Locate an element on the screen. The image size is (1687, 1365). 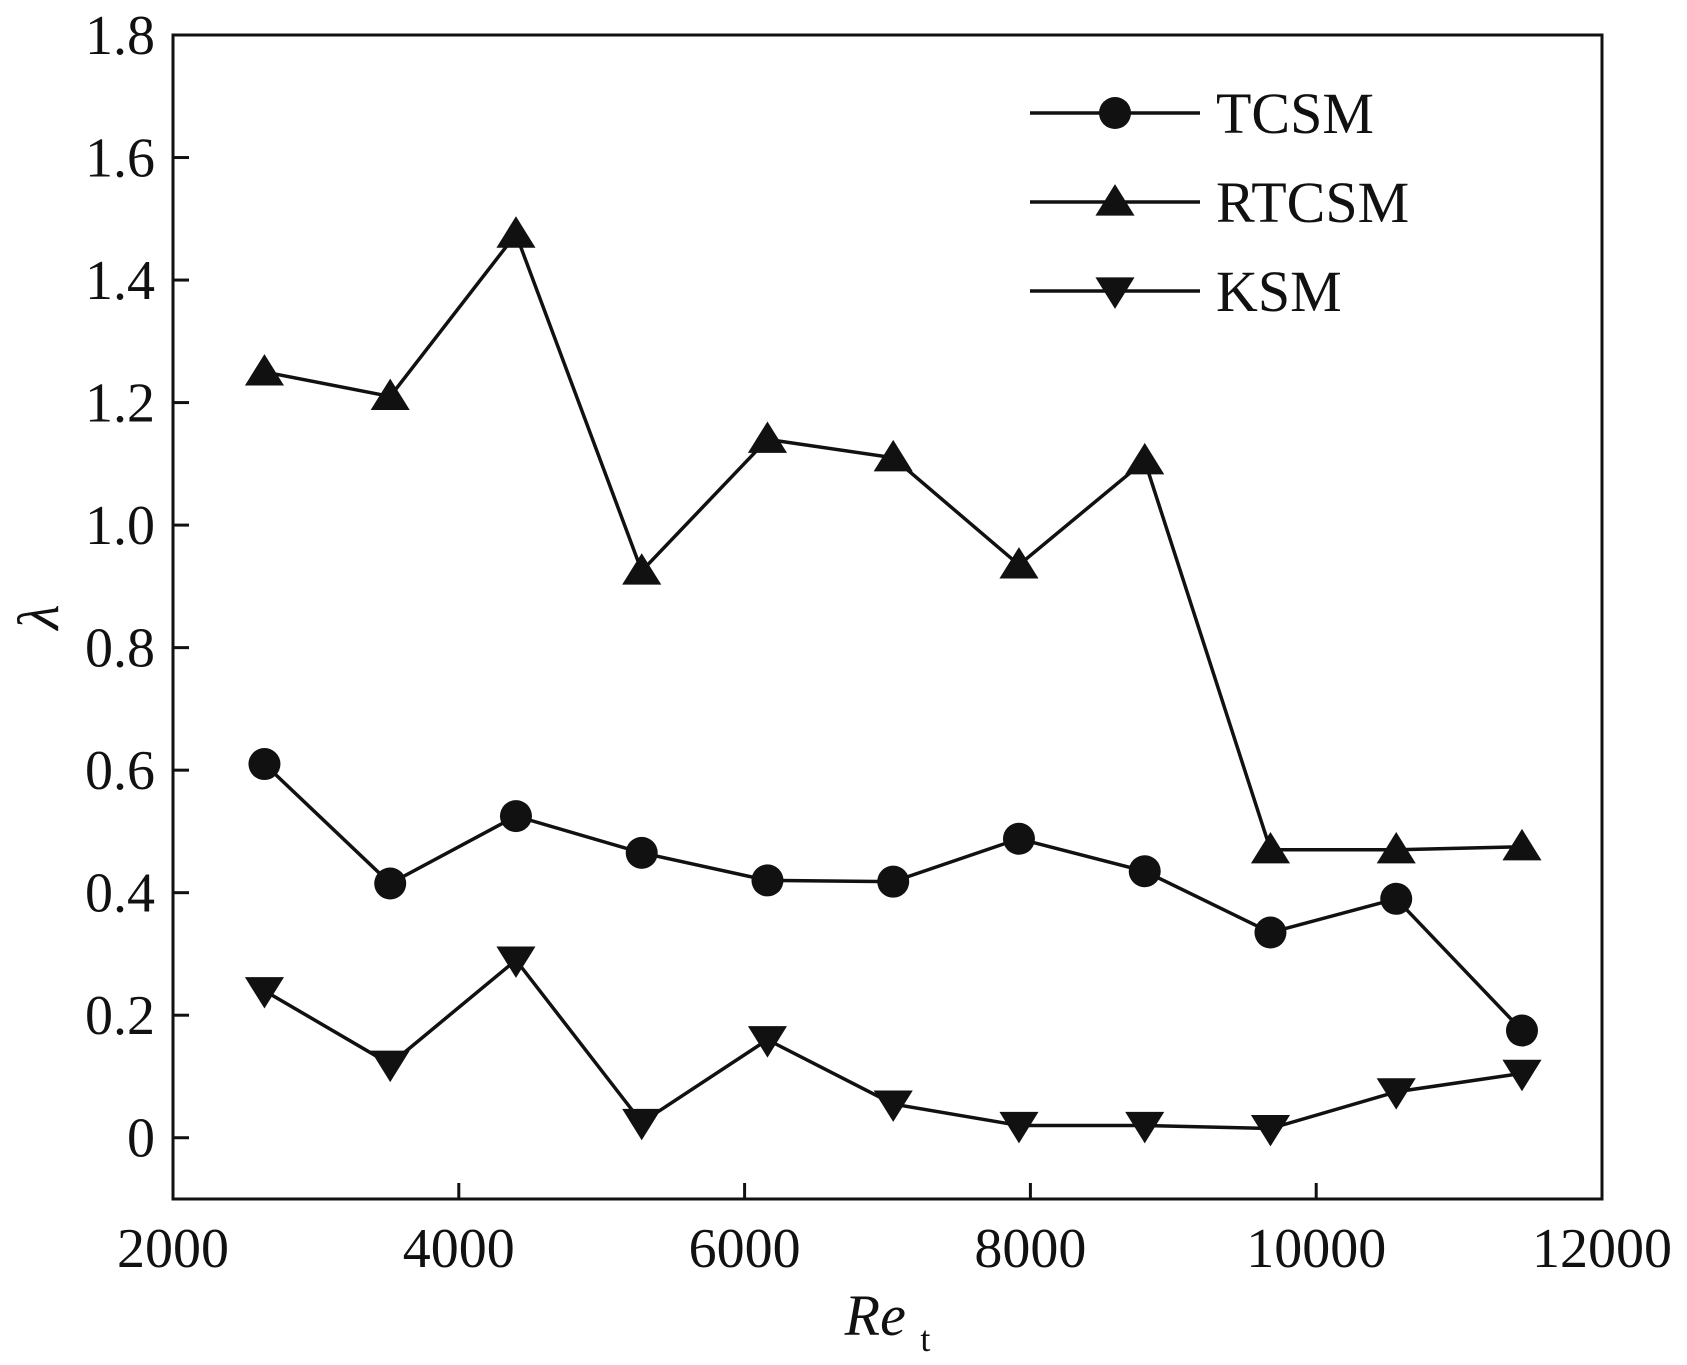
y-tick-label: 1.4 is located at coordinates (120, 281).